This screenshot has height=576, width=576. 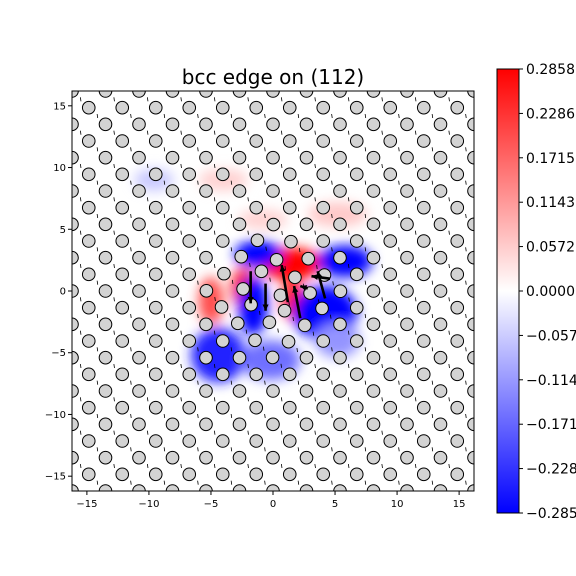 What do you see at coordinates (59, 168) in the screenshot?
I see `y-tick-label: 10` at bounding box center [59, 168].